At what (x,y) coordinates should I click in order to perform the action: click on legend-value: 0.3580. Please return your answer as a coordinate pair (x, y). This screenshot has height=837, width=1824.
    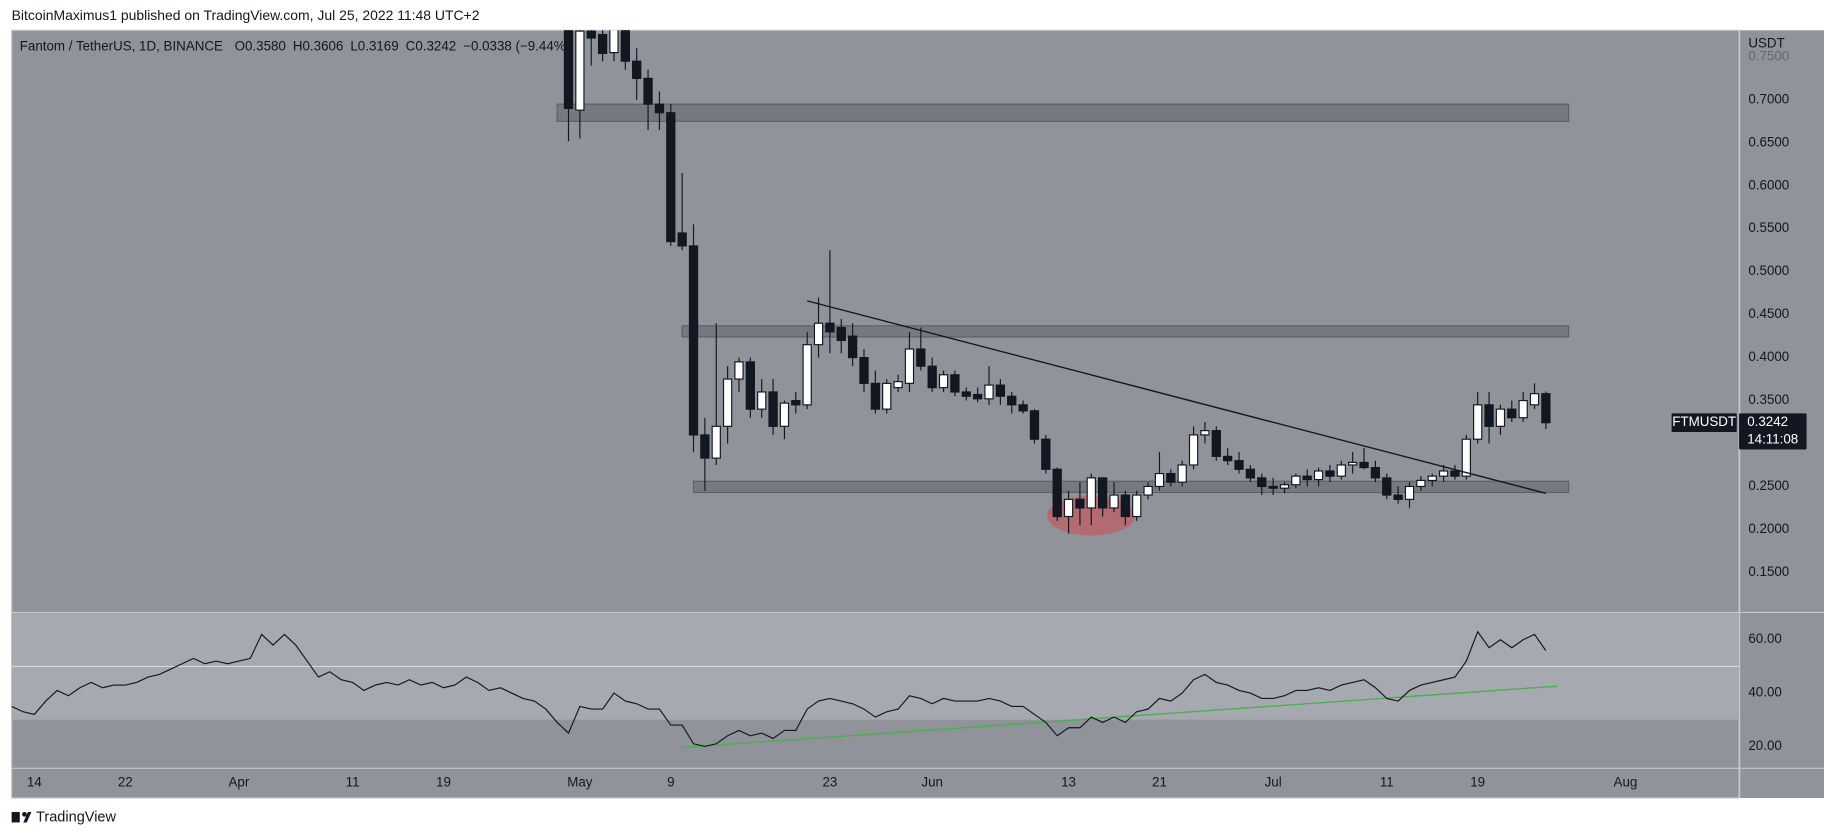
    Looking at the image, I should click on (265, 45).